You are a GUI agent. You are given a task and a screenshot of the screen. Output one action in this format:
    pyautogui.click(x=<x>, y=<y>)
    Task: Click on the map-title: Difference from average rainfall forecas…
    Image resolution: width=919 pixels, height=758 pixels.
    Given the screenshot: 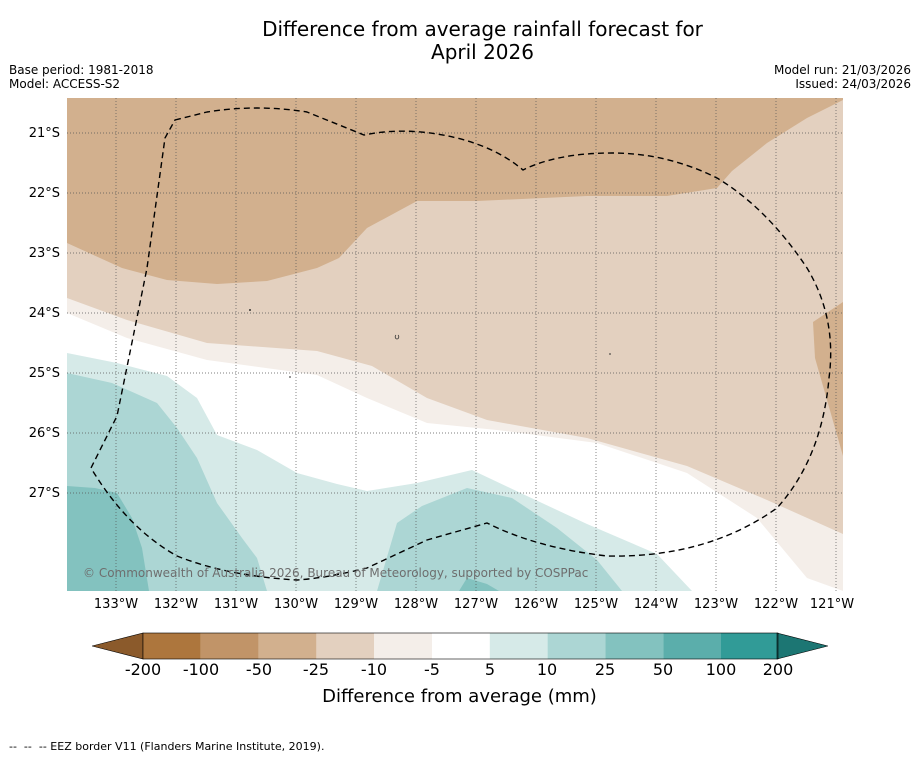 What is the action you would take?
    pyautogui.click(x=459, y=41)
    